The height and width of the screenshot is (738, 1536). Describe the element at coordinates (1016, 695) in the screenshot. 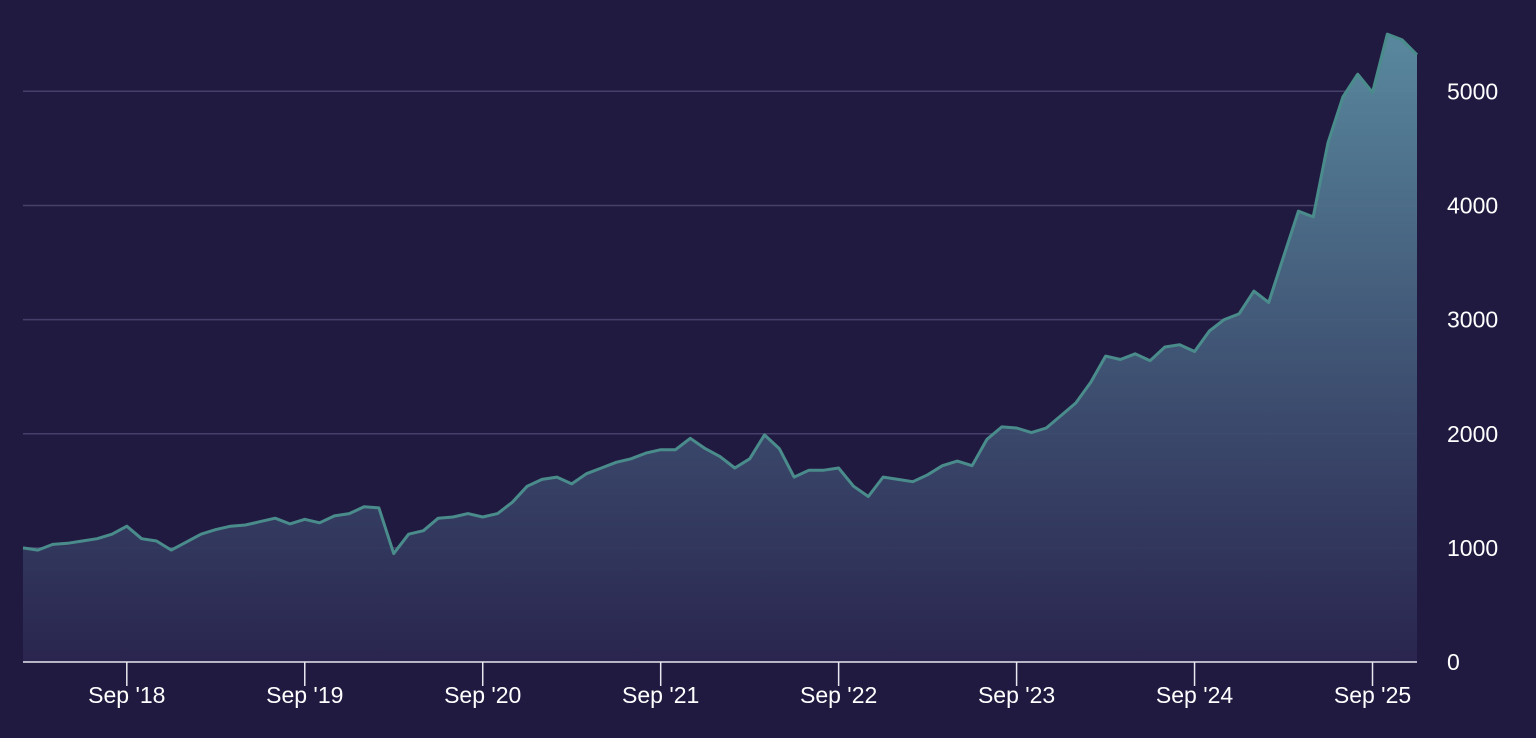

I see `x-tick-label: Sep '23` at that location.